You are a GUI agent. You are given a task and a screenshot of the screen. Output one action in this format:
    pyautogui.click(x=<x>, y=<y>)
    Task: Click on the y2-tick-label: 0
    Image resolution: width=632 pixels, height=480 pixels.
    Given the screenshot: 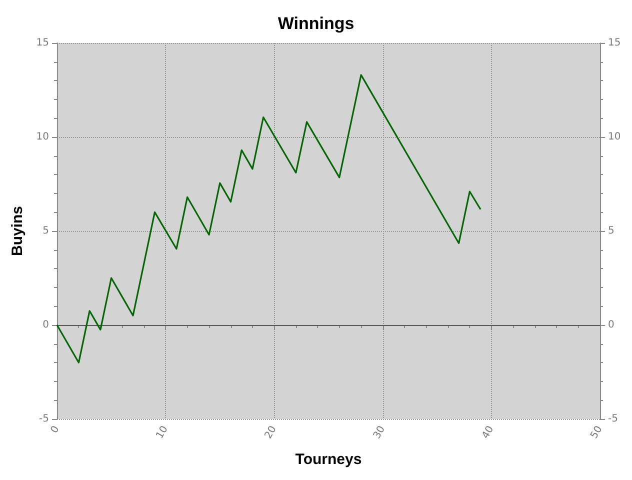 What is the action you would take?
    pyautogui.click(x=611, y=325)
    